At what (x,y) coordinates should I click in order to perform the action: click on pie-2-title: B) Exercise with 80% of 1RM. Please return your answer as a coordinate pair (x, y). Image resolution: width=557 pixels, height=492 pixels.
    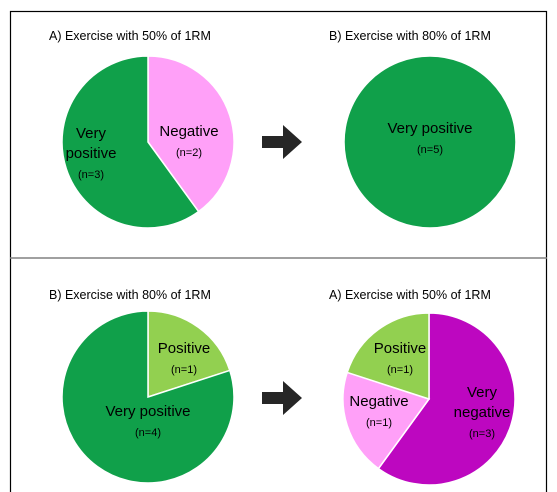
    Looking at the image, I should click on (410, 36).